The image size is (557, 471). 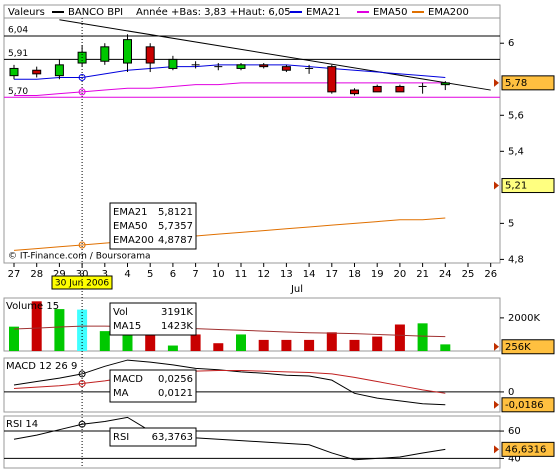 What do you see at coordinates (286, 274) in the screenshot?
I see `x-tick-label: 13` at bounding box center [286, 274].